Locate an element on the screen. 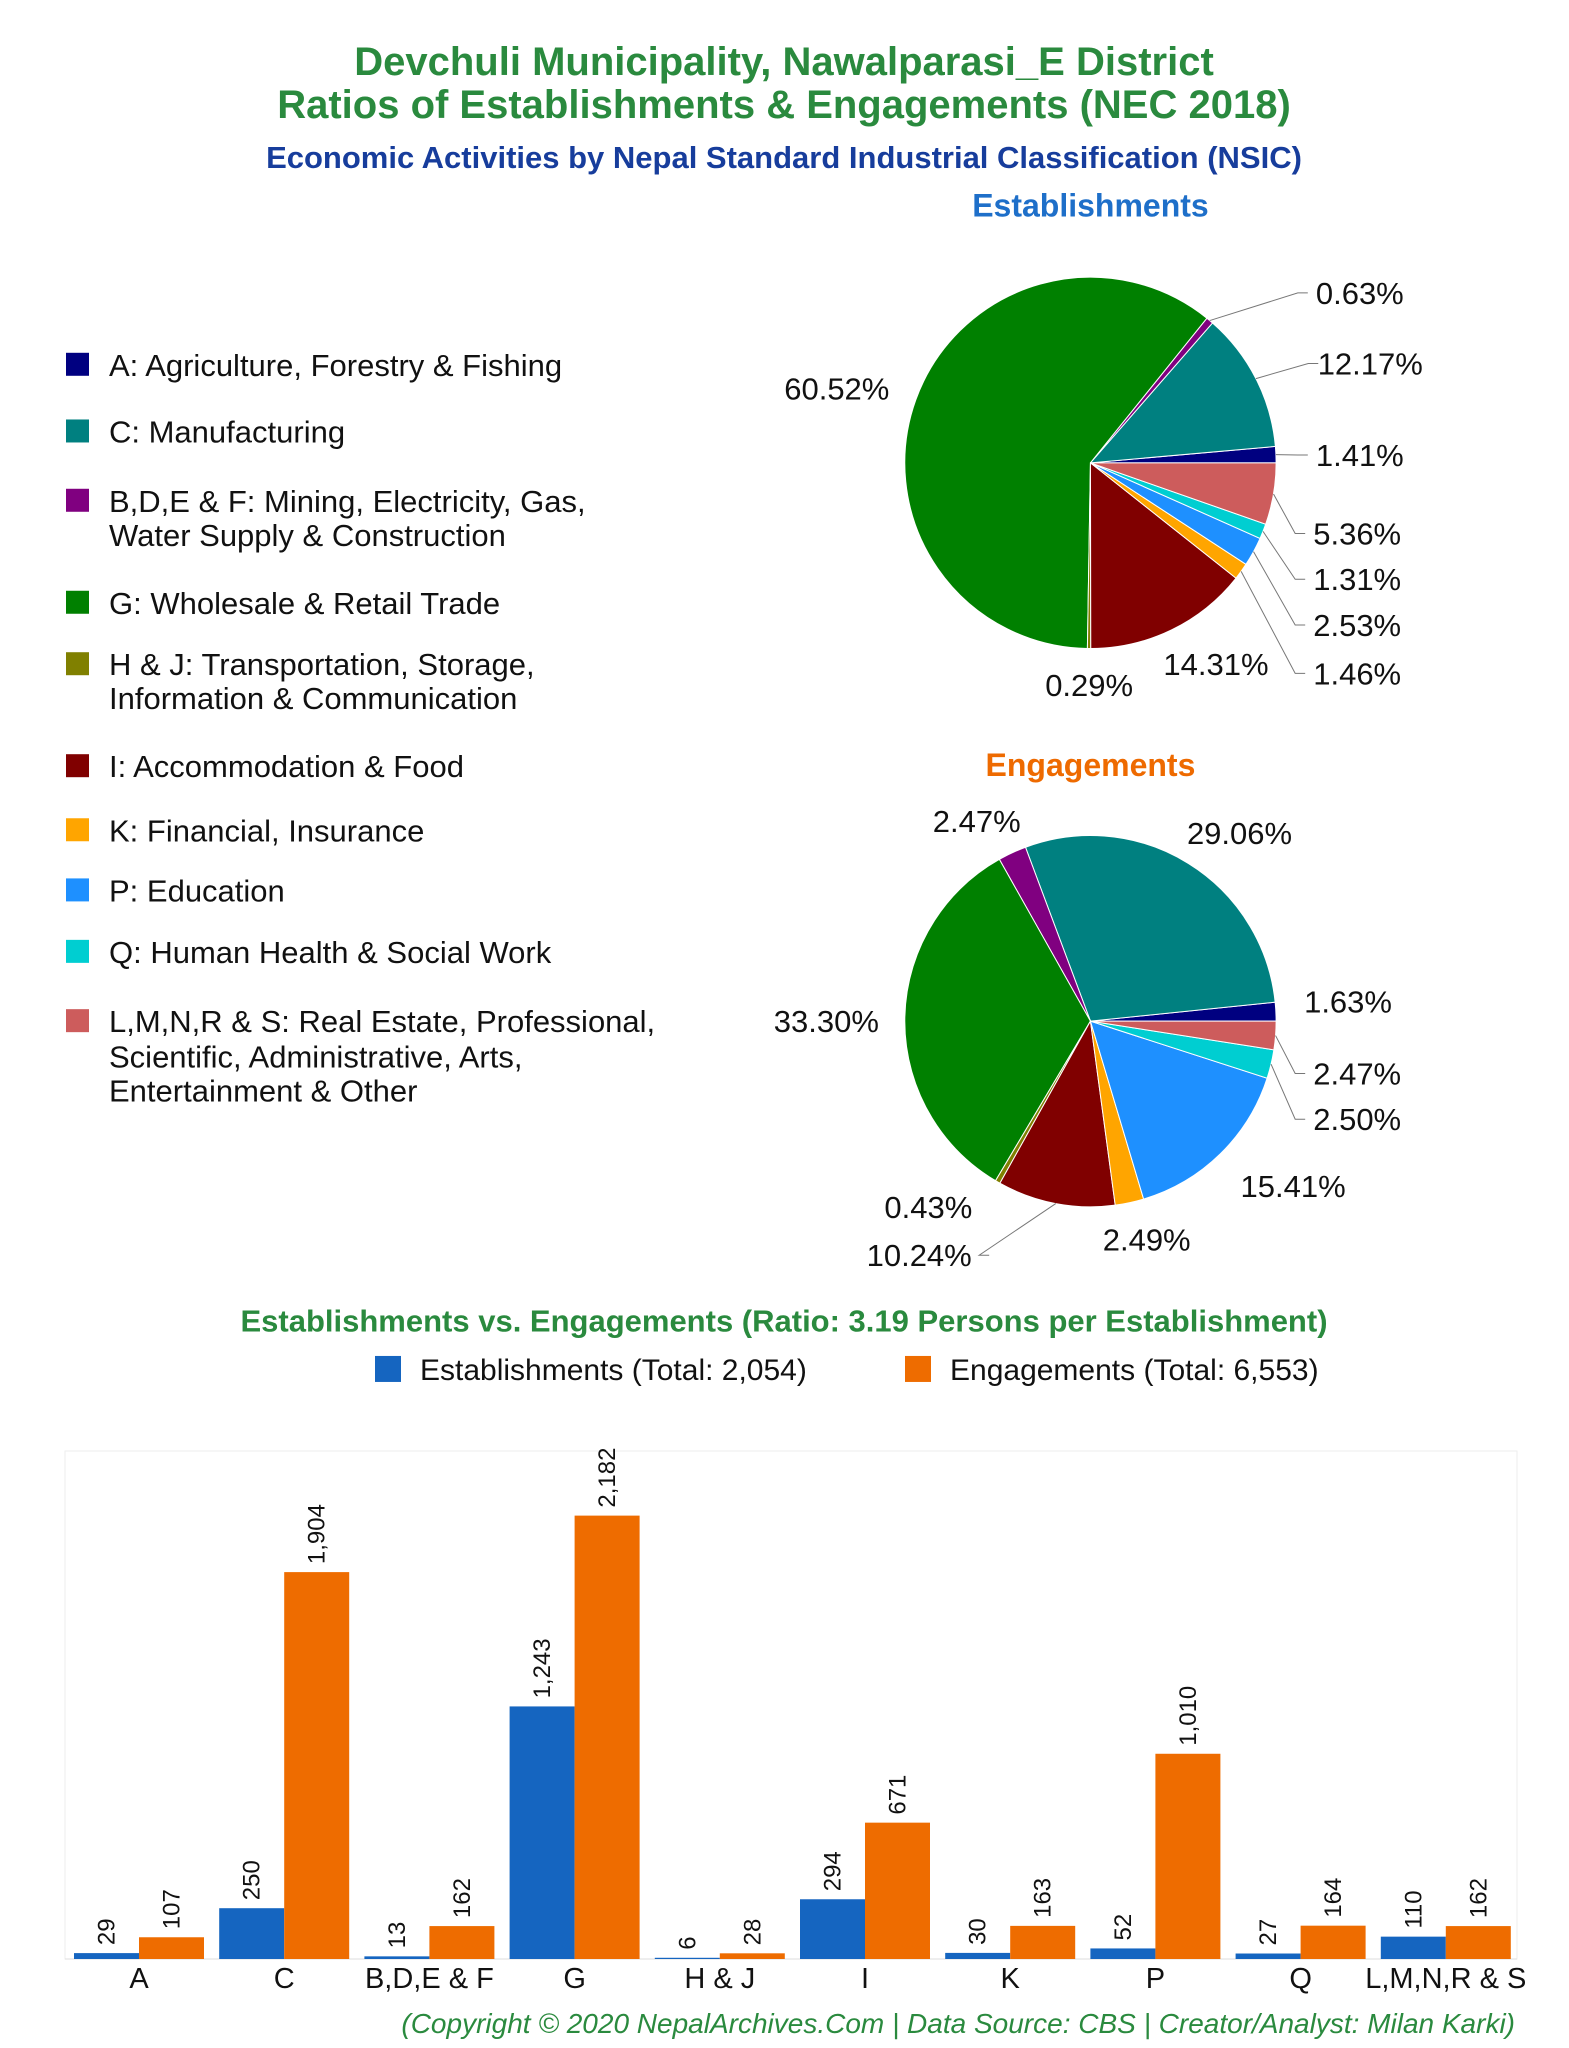  legend-label: I: Accommodation & Food is located at coordinates (286, 766).